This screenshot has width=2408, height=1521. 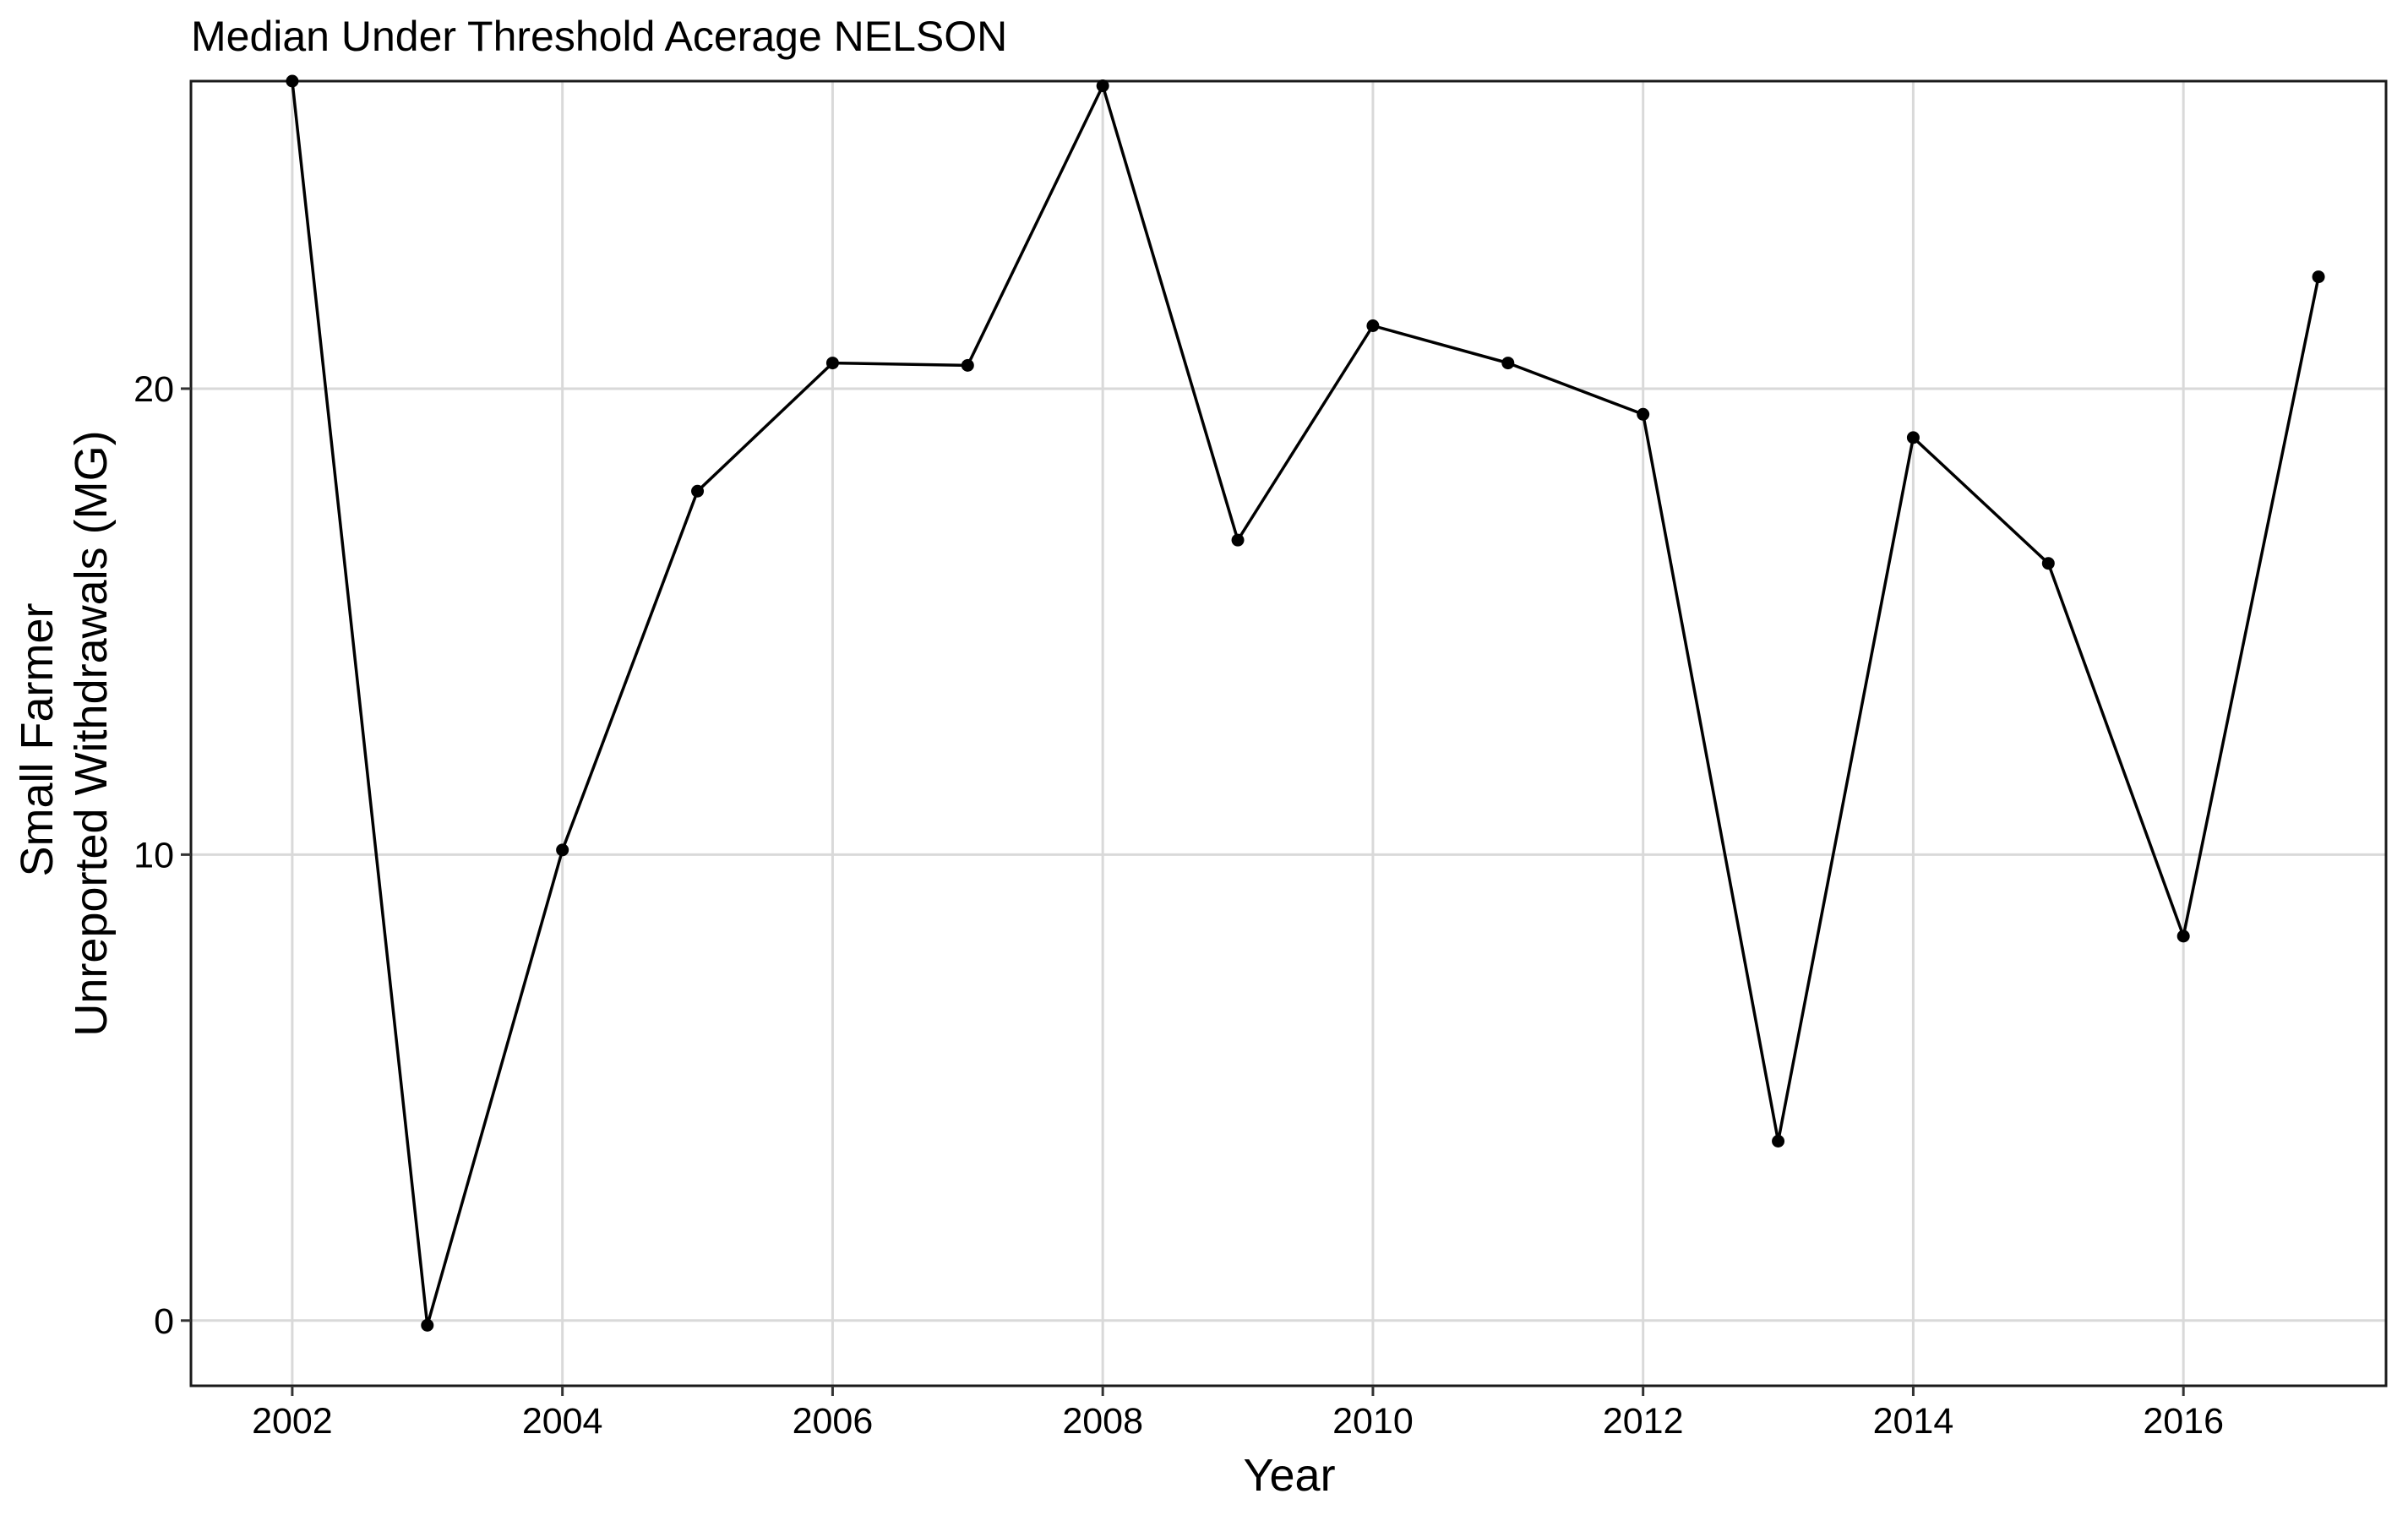 I want to click on data-point-2007, so click(x=968, y=365).